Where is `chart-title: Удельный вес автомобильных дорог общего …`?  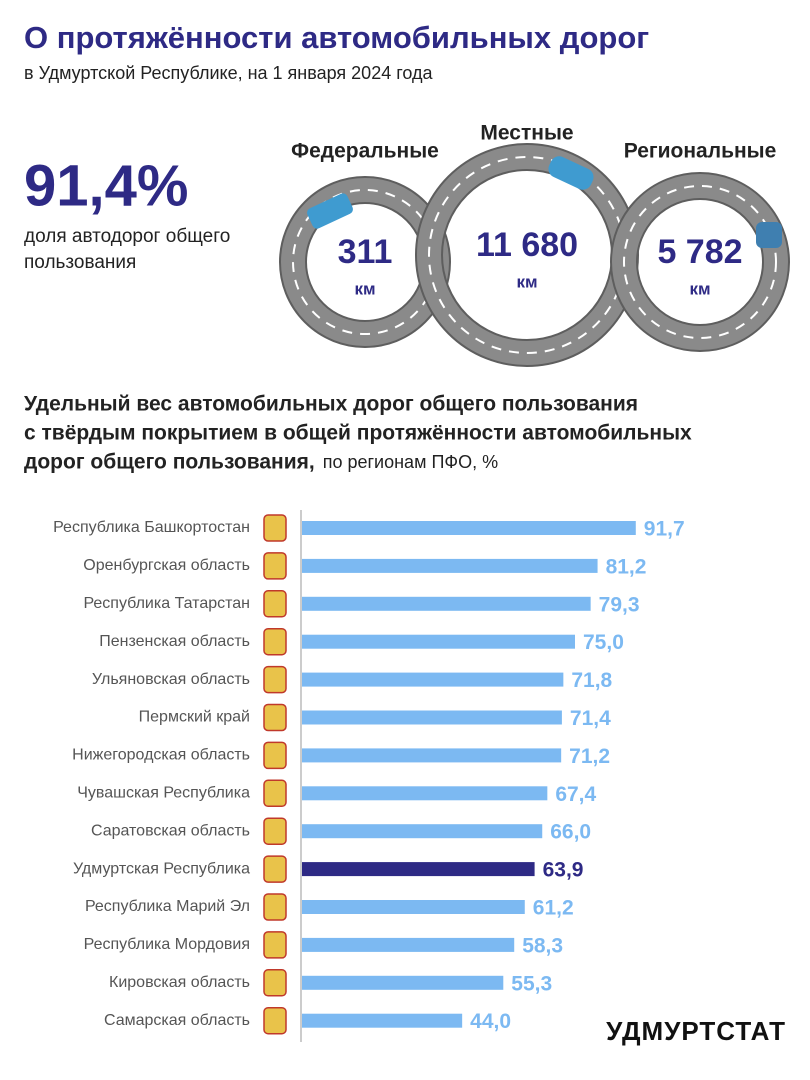
chart-title: Удельный вес автомобильных дорог общего … is located at coordinates (331, 404).